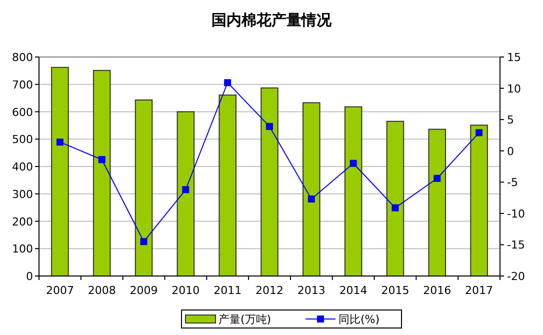 This screenshot has width=543, height=335. I want to click on legend-label: 产量(万吨), so click(245, 319).